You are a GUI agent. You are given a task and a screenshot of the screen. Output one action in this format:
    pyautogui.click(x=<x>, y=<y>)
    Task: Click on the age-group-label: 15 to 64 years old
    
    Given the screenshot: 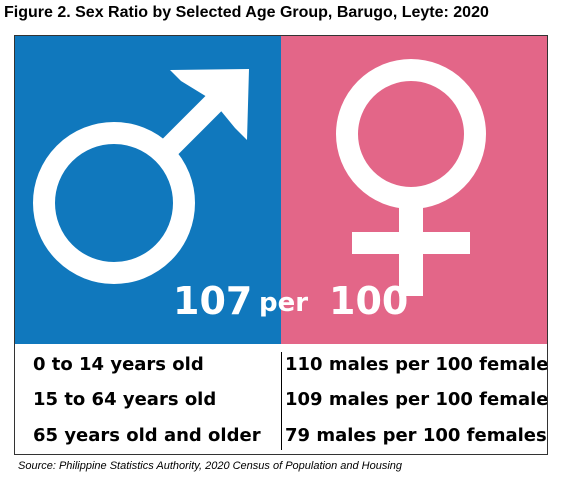 What is the action you would take?
    pyautogui.click(x=125, y=399)
    